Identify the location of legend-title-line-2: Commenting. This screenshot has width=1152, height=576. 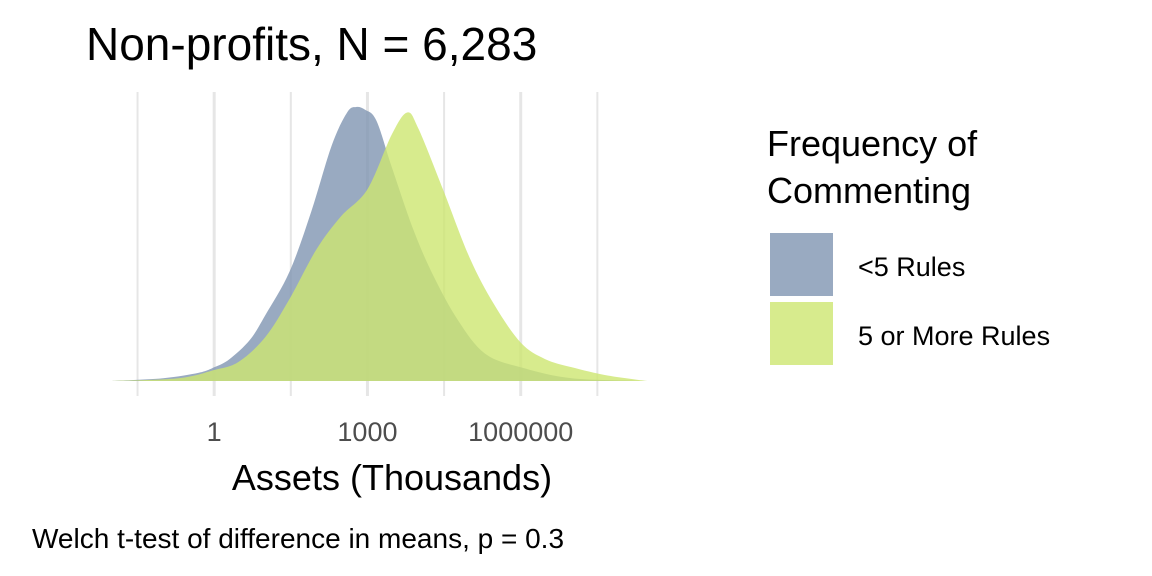
(869, 190).